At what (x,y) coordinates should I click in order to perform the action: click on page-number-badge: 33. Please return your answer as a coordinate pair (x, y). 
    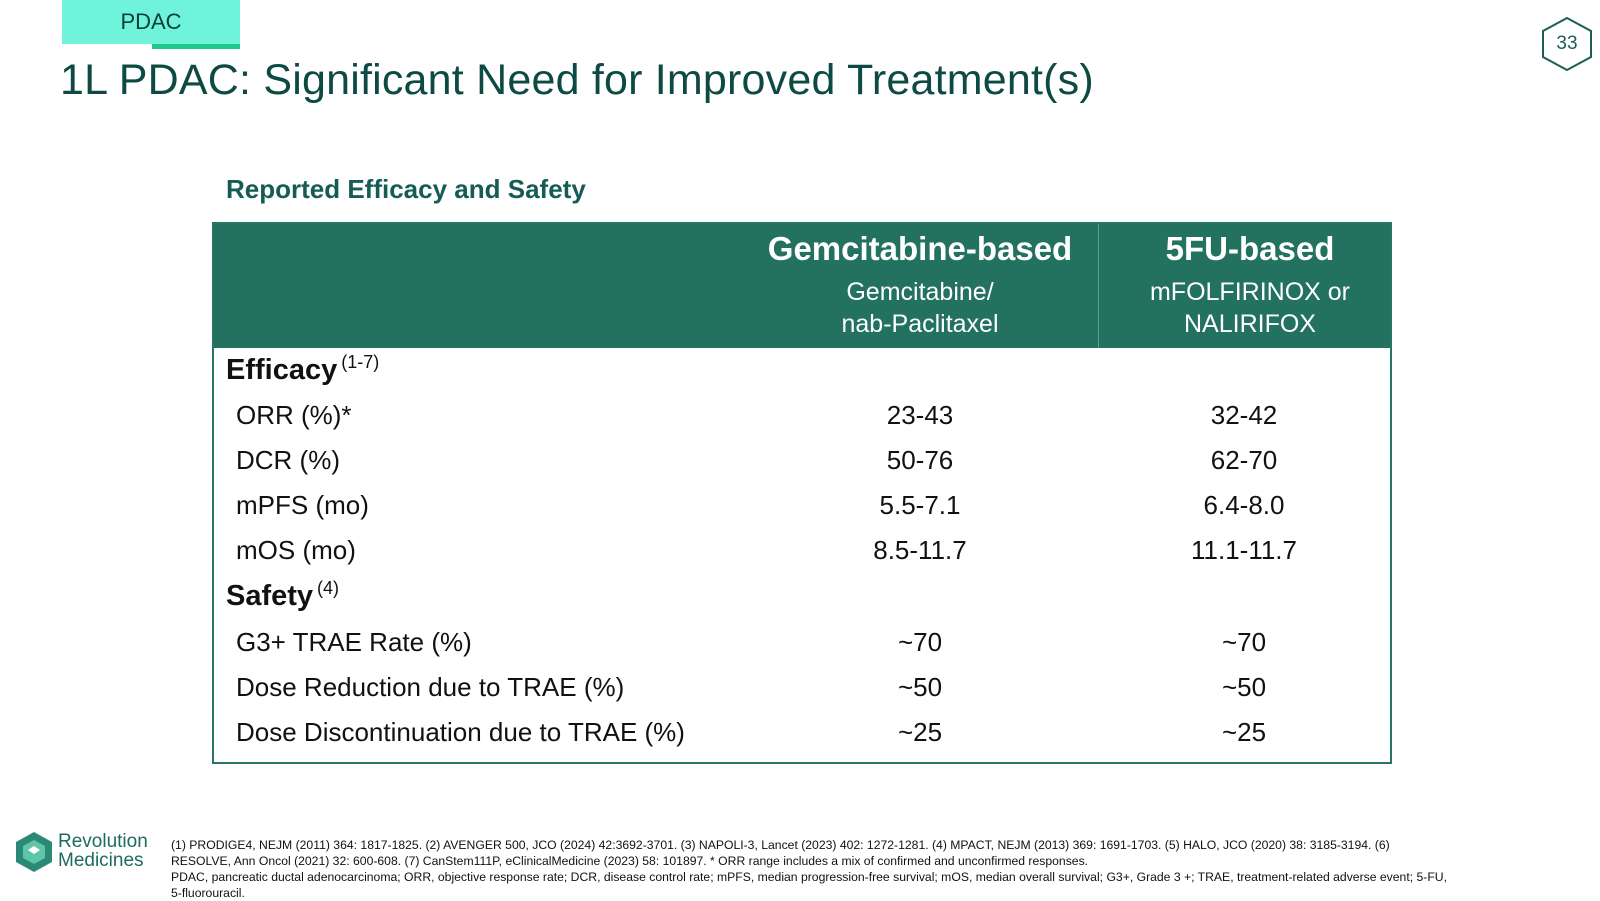
    Looking at the image, I should click on (1567, 44).